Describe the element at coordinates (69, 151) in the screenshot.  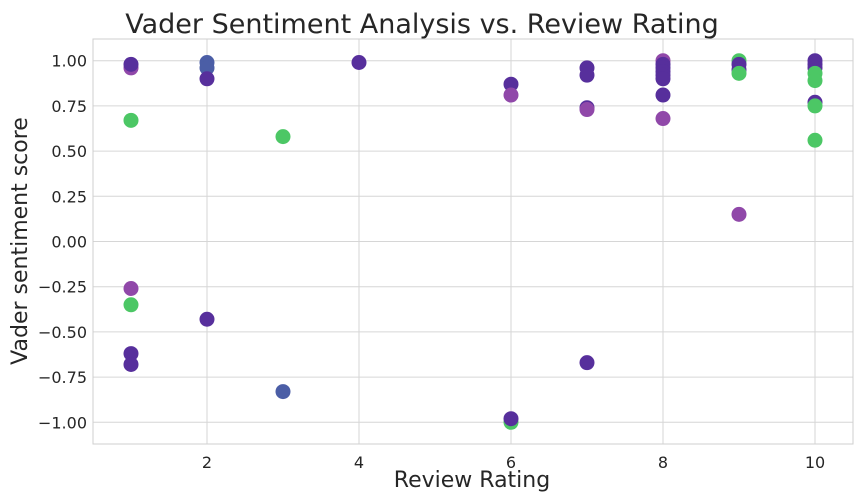
I see `y-tick-label: 0.50` at that location.